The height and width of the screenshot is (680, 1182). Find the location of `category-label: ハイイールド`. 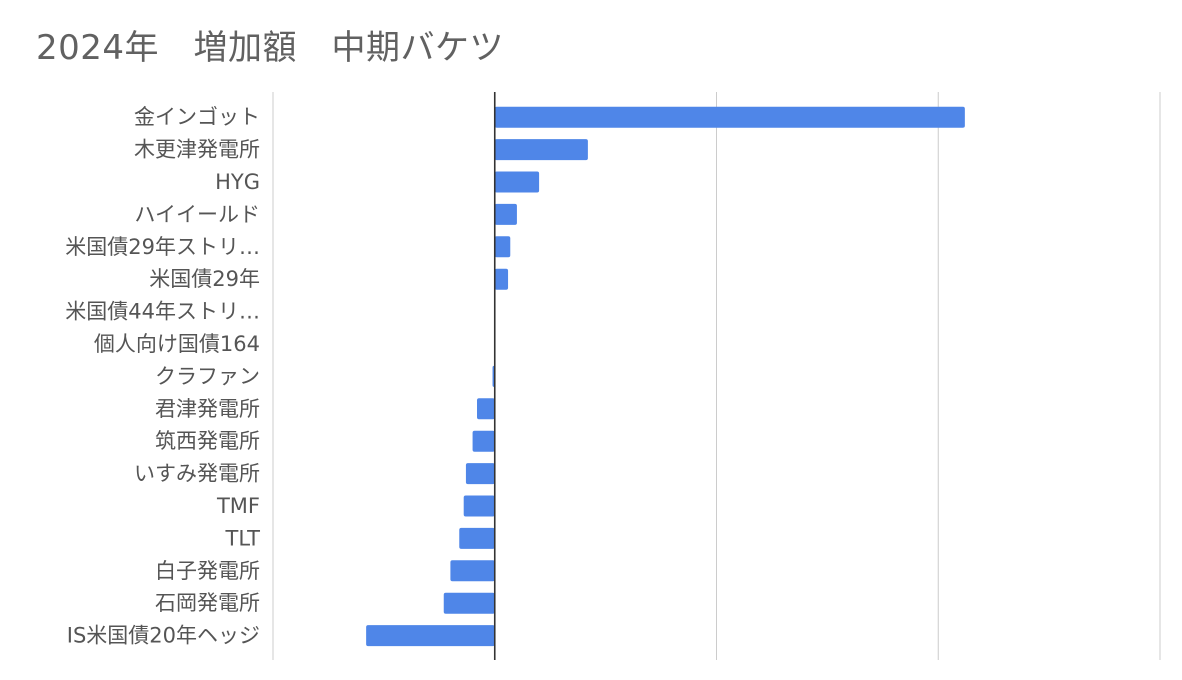

category-label: ハイイールド is located at coordinates (197, 214).